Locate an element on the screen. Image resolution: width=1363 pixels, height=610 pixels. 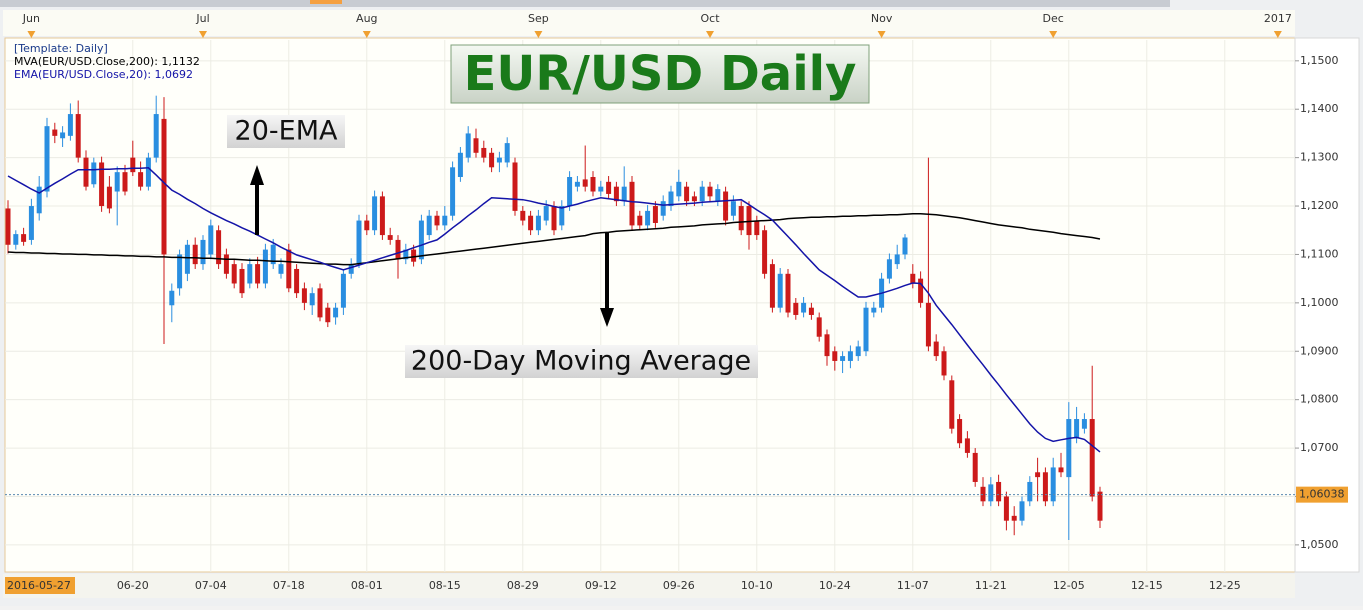
indicator-line is located at coordinates (554, 239).